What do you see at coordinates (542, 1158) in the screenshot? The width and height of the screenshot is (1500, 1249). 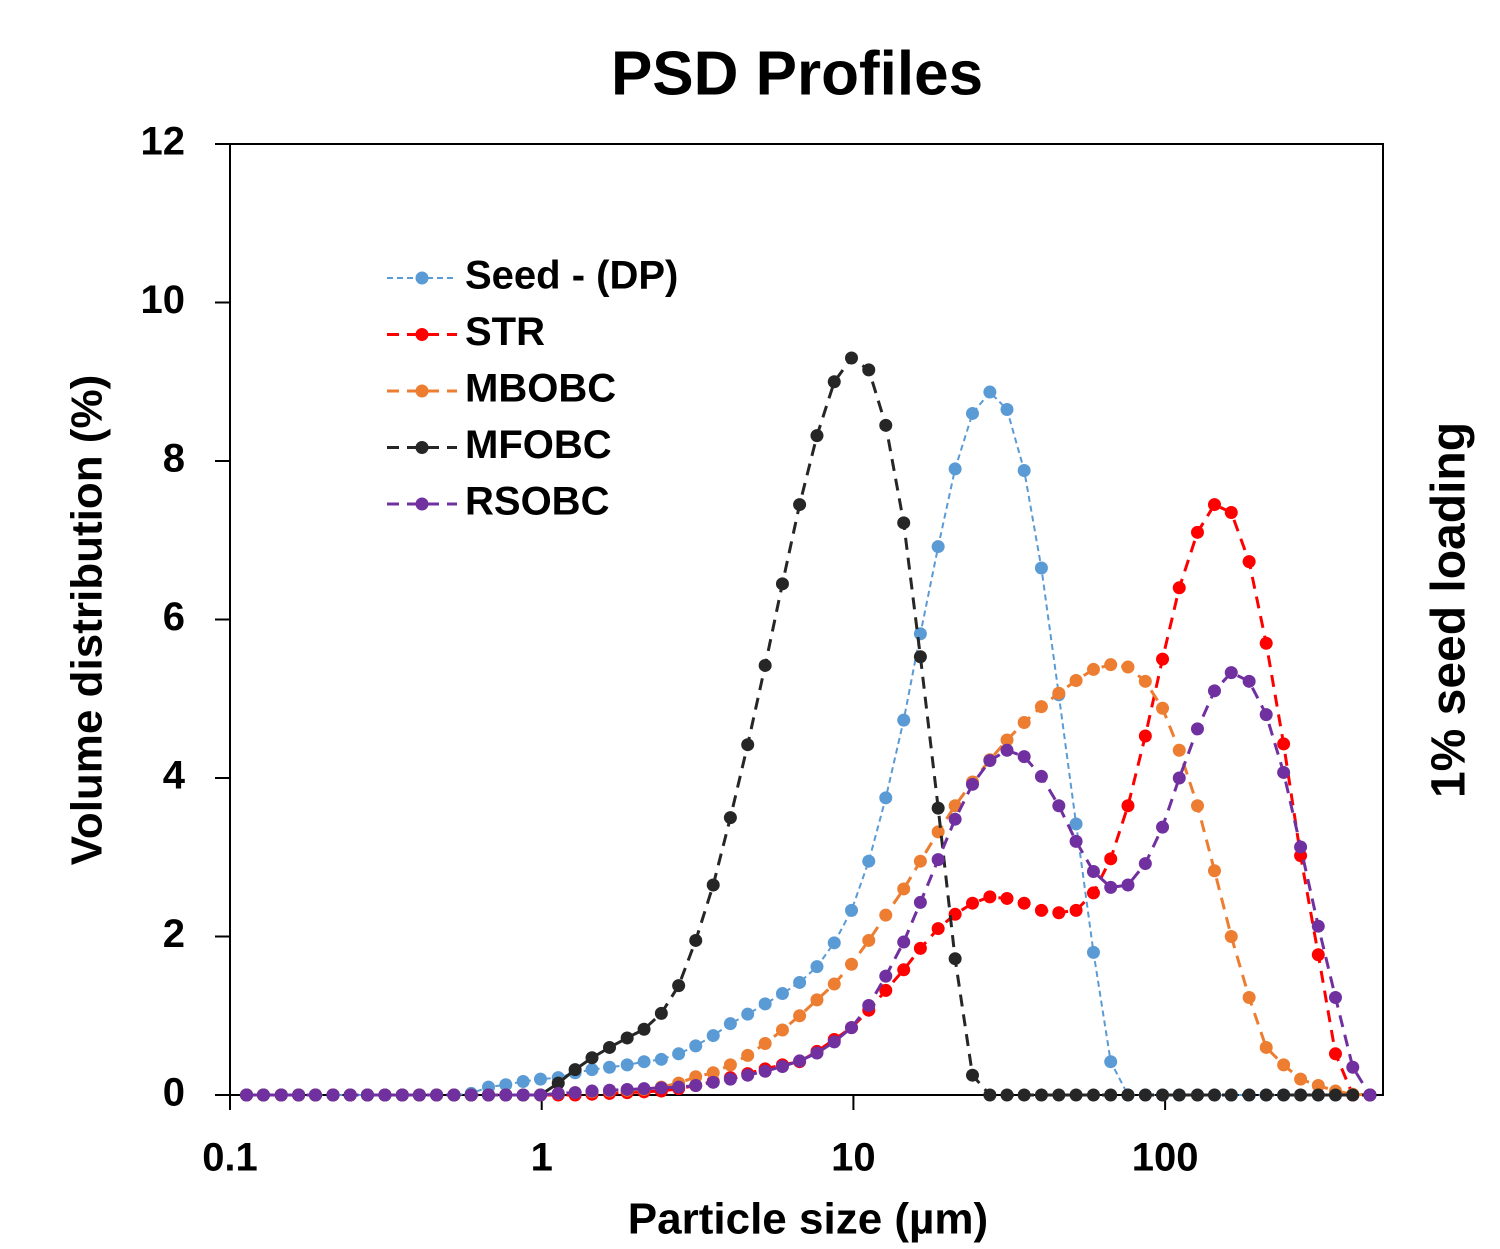 I see `x-tick-label: 1` at bounding box center [542, 1158].